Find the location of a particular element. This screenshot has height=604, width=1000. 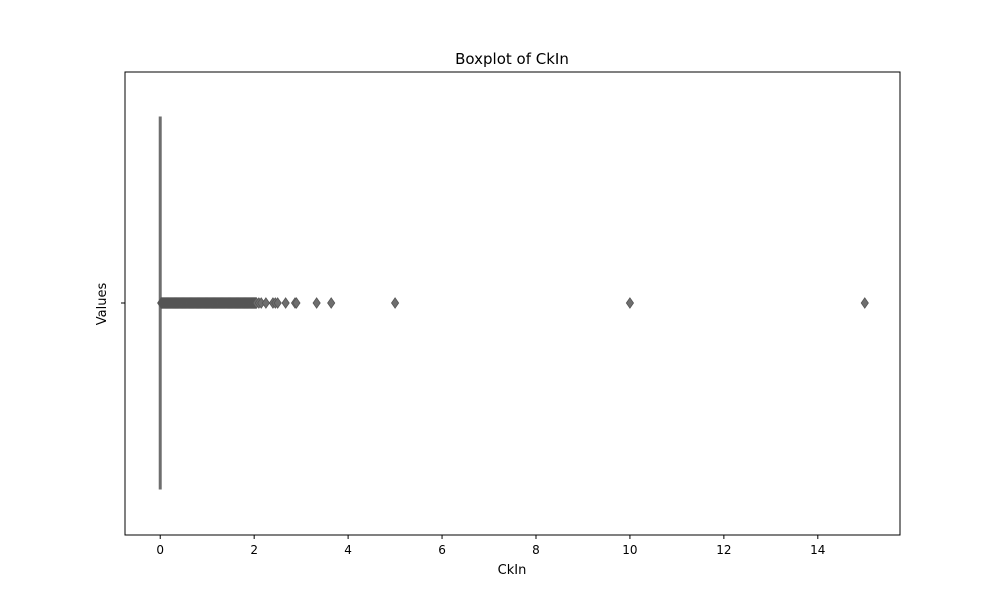

x-tick-label: 2 is located at coordinates (254, 550).